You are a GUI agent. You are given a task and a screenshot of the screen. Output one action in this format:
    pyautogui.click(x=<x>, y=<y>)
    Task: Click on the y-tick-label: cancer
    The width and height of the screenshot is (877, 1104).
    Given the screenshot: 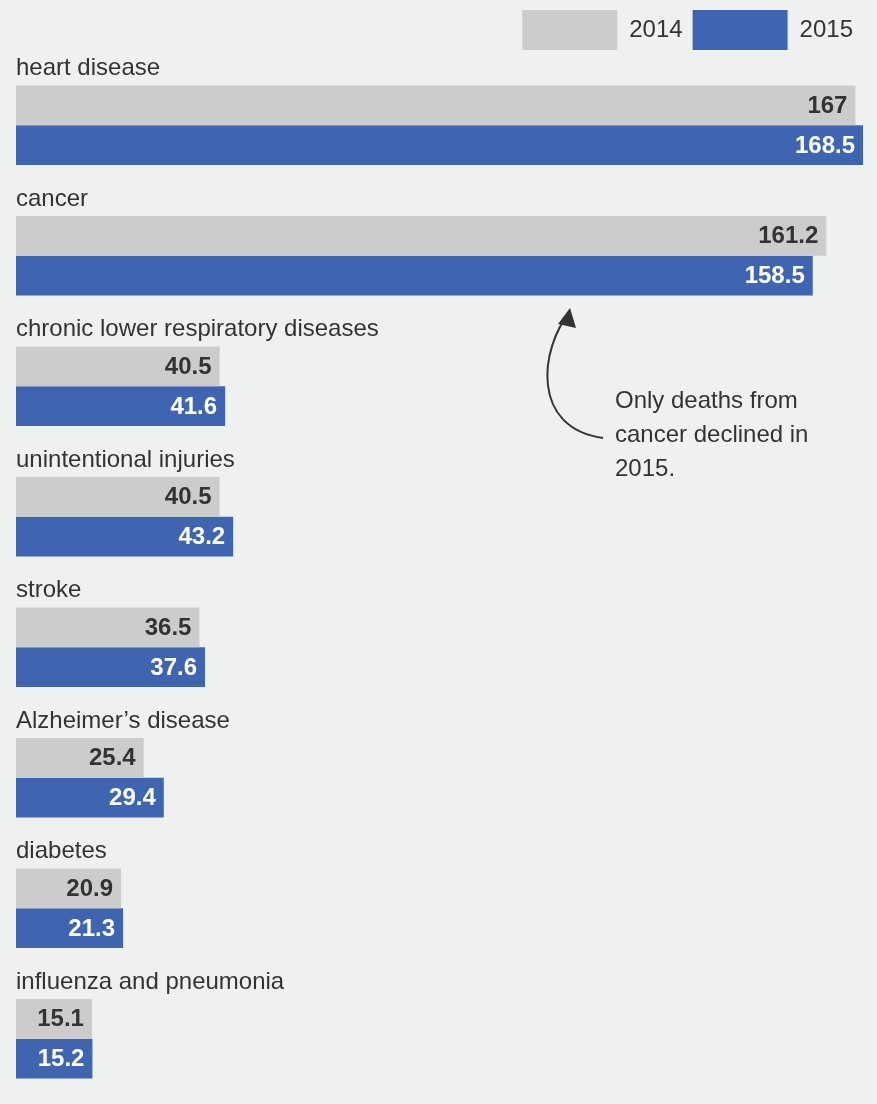 What is the action you would take?
    pyautogui.click(x=52, y=197)
    